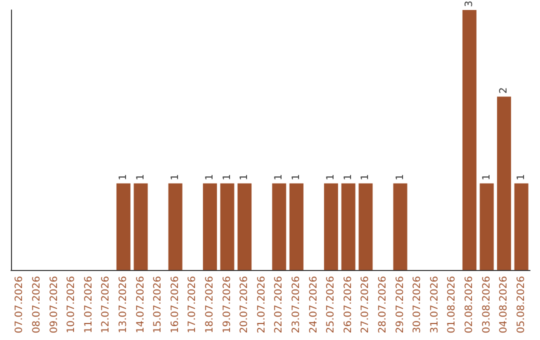 This screenshot has height=340, width=540. I want to click on x-tick-label: 30.07.2026, so click(418, 305).